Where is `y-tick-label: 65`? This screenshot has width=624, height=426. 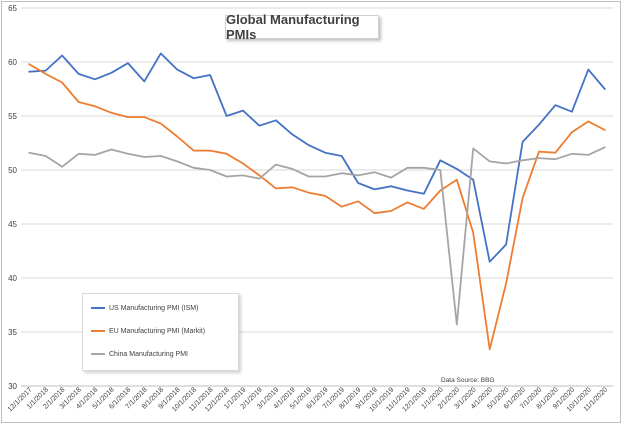
y-tick-label: 65 is located at coordinates (12, 8).